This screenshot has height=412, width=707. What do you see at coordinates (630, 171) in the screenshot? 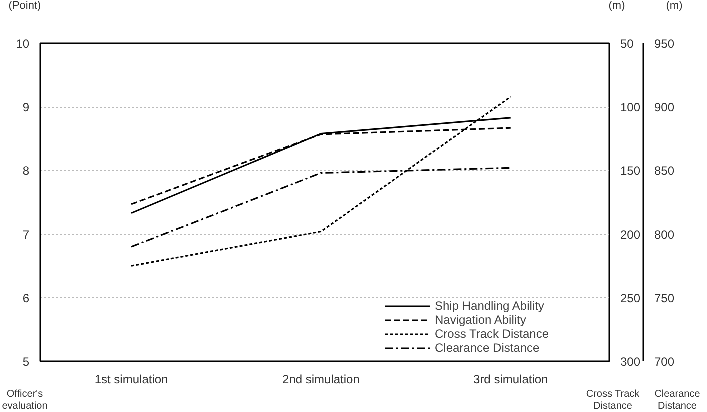
I see `y2-tick-label: 150` at bounding box center [630, 171].